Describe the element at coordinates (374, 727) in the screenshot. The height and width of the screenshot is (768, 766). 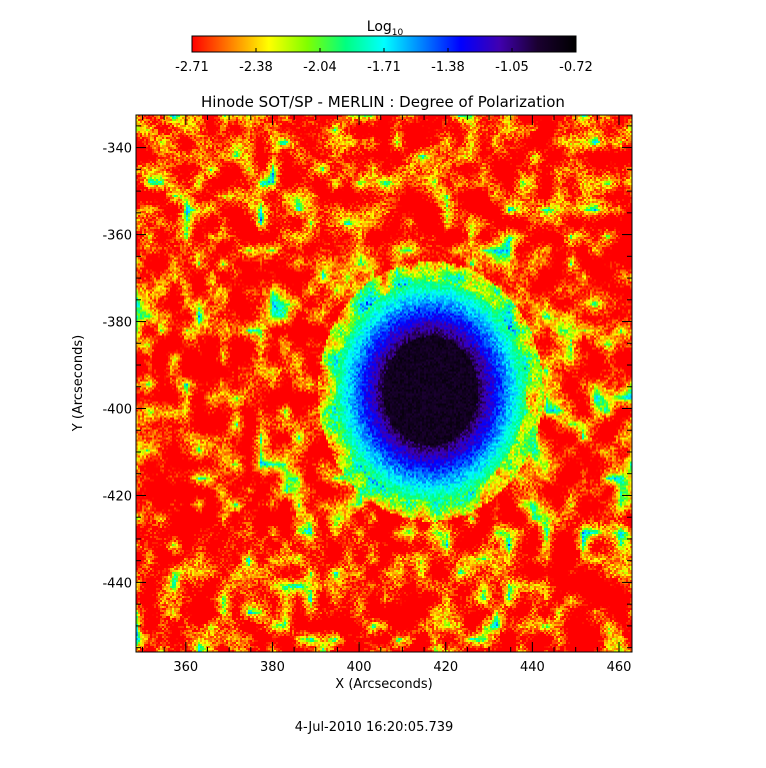
I see `timestamp: 4-Jul-2010 16:20:05.739` at that location.